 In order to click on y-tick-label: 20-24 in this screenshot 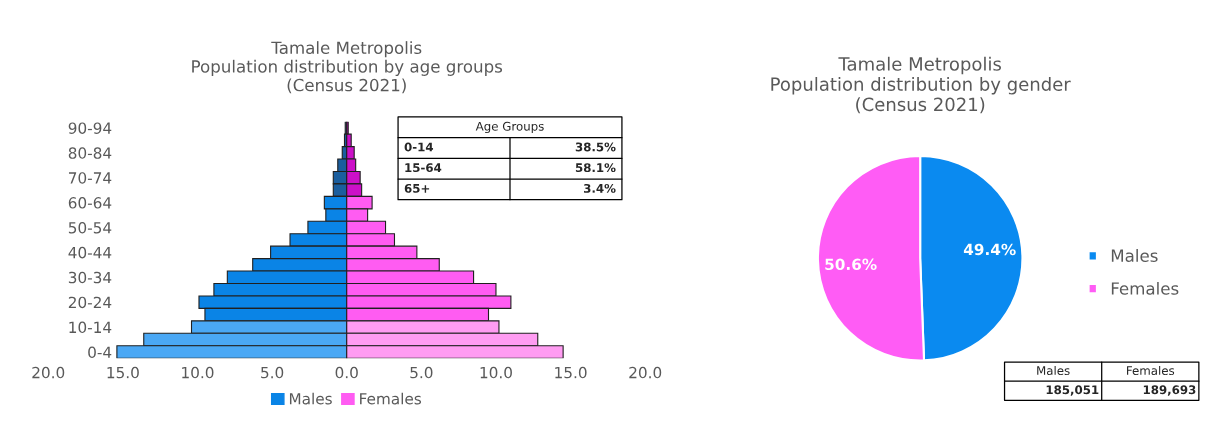, I will do `click(90, 302)`.